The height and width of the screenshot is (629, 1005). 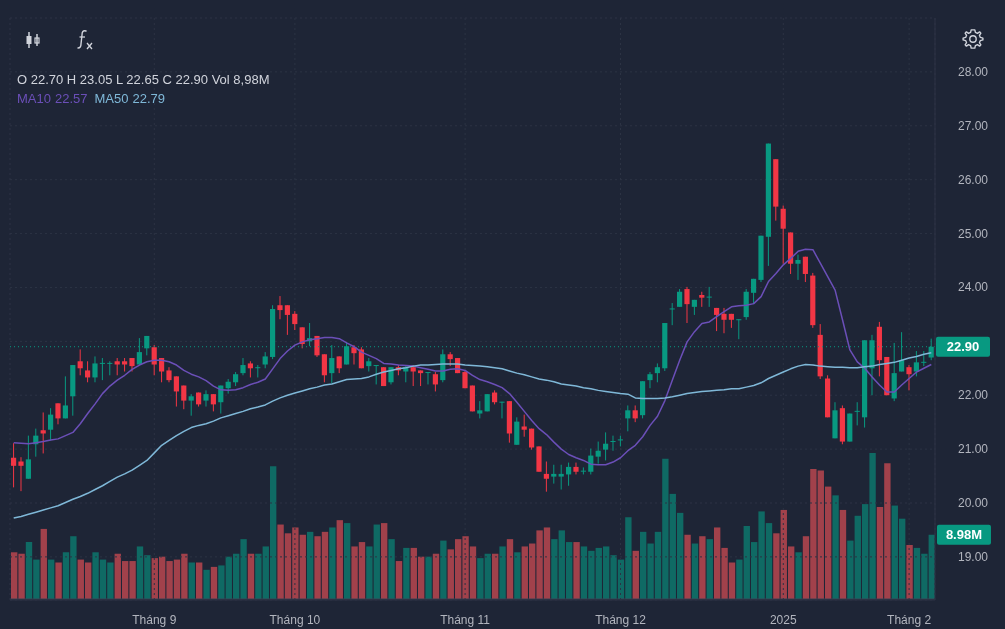 What do you see at coordinates (783, 620) in the screenshot?
I see `x-tick-label: 2025` at bounding box center [783, 620].